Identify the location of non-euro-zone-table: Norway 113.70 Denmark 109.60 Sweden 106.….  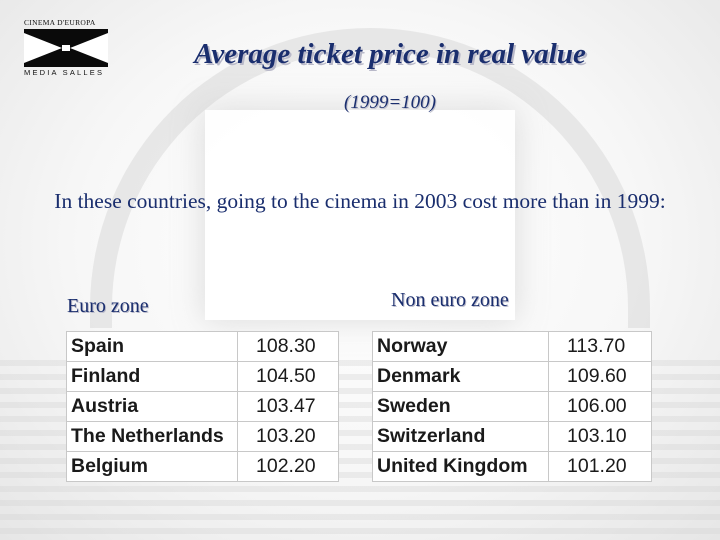
(512, 406).